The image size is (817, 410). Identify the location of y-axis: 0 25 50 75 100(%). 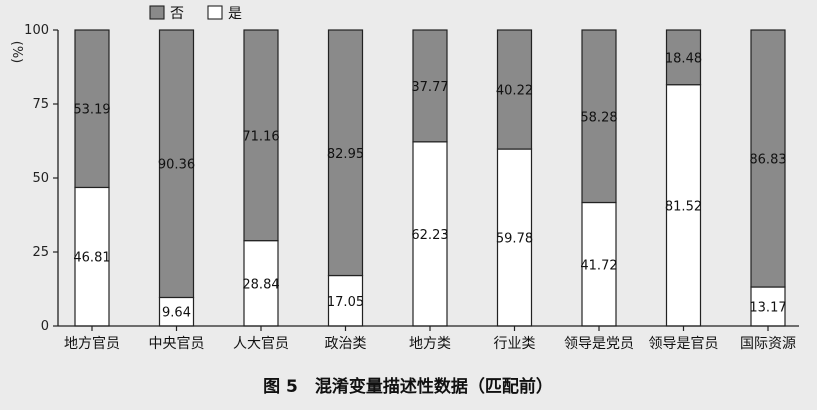
(34, 178).